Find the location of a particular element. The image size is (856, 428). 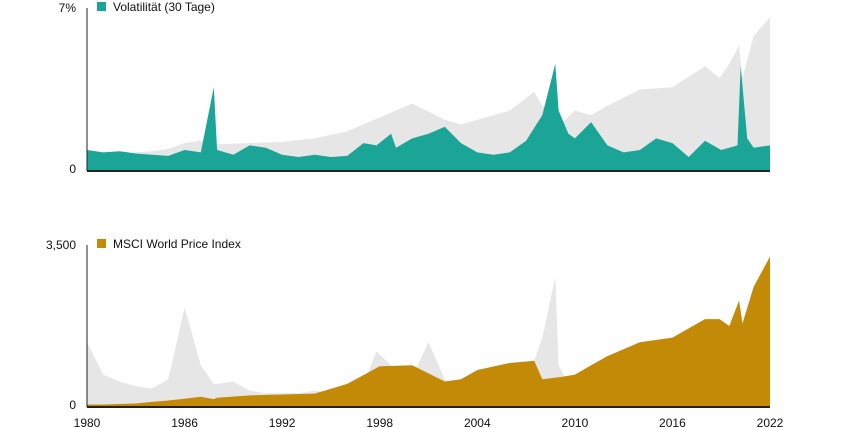

volatility-ytick-zero: 0 is located at coordinates (72, 169).